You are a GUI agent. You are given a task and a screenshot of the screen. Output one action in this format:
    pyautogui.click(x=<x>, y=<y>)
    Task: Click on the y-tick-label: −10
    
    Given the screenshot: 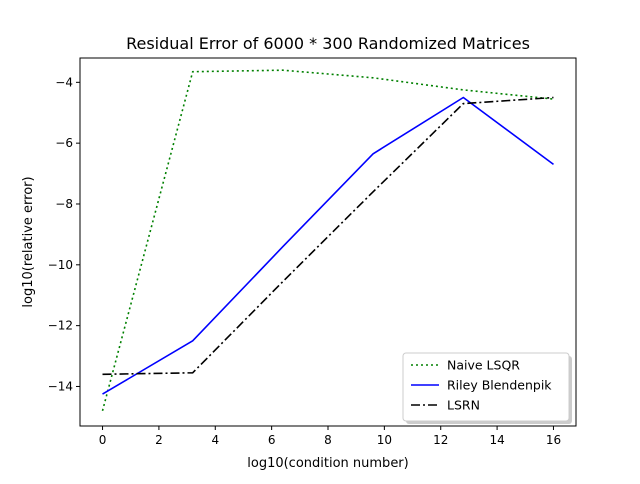 What is the action you would take?
    pyautogui.click(x=60, y=265)
    